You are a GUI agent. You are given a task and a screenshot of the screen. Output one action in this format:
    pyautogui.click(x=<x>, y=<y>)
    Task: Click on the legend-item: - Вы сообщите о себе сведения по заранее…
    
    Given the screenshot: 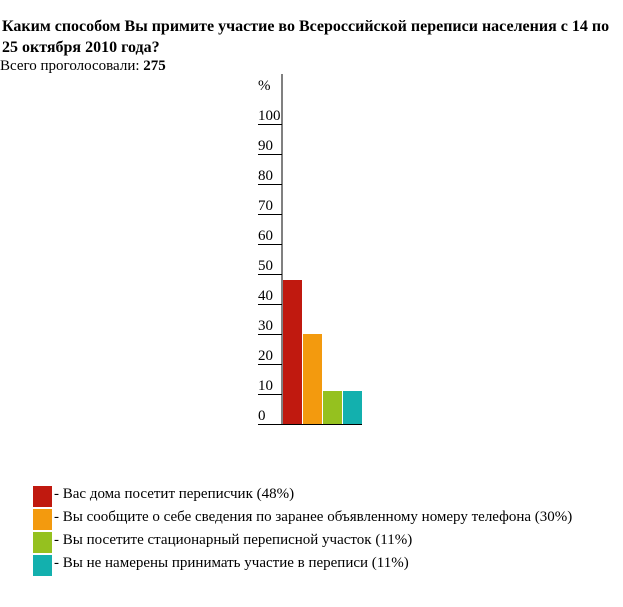 What is the action you would take?
    pyautogui.click(x=313, y=519)
    